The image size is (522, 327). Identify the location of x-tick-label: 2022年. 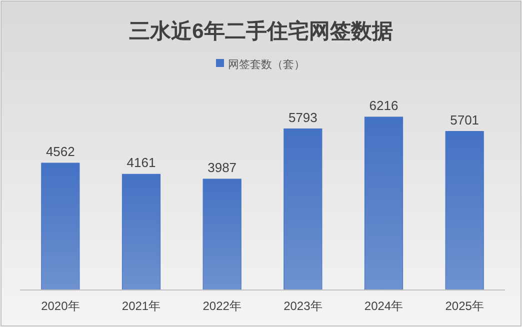
(222, 306).